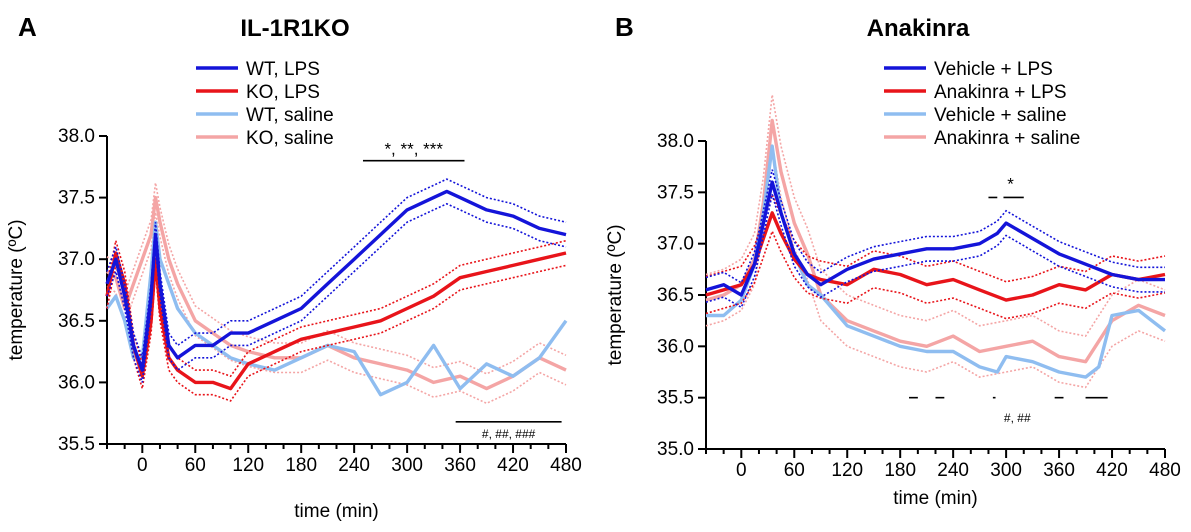  Describe the element at coordinates (1017, 418) in the screenshot. I see `significance-label: #, ##` at that location.